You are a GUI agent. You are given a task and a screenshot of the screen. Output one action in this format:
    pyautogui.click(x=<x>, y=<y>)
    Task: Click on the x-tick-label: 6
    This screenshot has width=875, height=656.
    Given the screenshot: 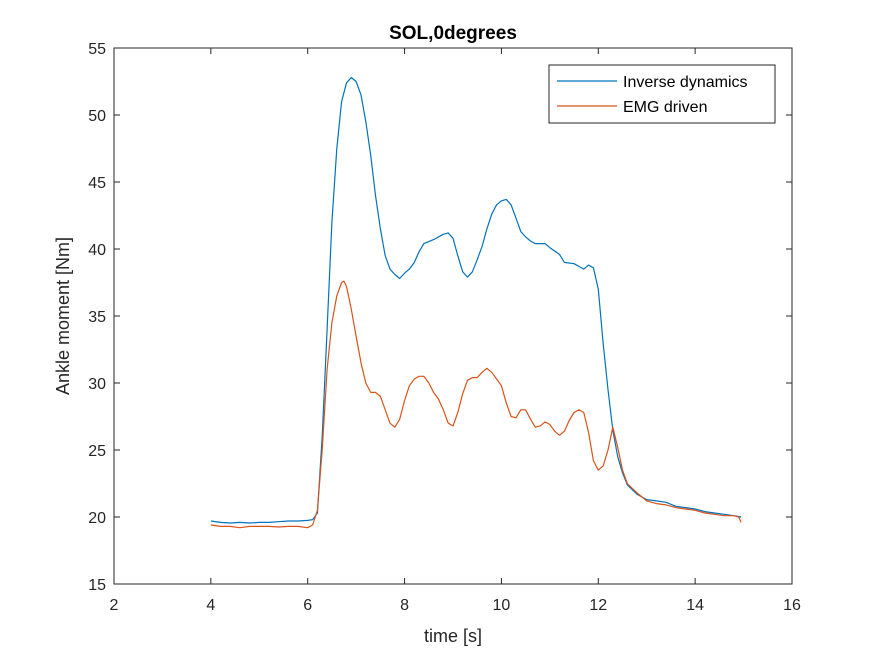 What is the action you would take?
    pyautogui.click(x=307, y=605)
    